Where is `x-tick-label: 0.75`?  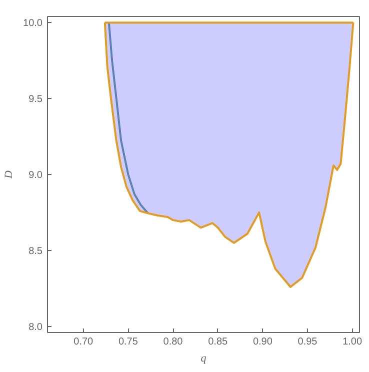 x-tick-label: 0.75 is located at coordinates (128, 342).